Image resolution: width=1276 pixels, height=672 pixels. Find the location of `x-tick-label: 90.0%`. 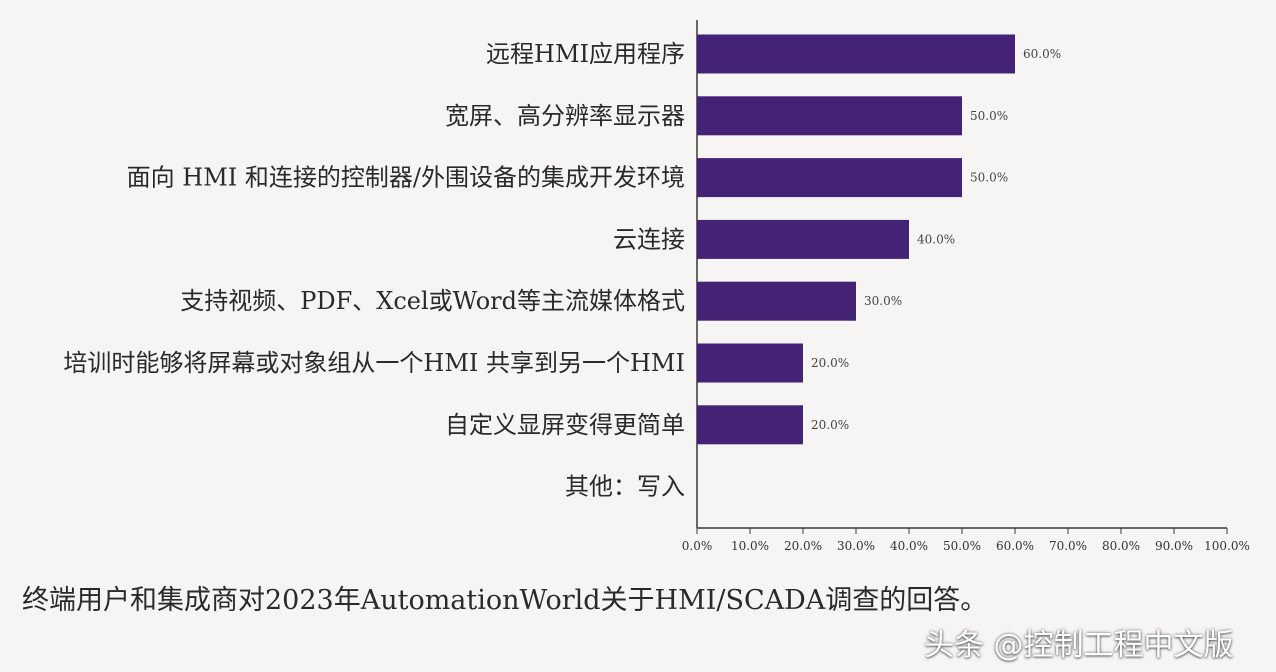

x-tick-label: 90.0% is located at coordinates (1174, 546).